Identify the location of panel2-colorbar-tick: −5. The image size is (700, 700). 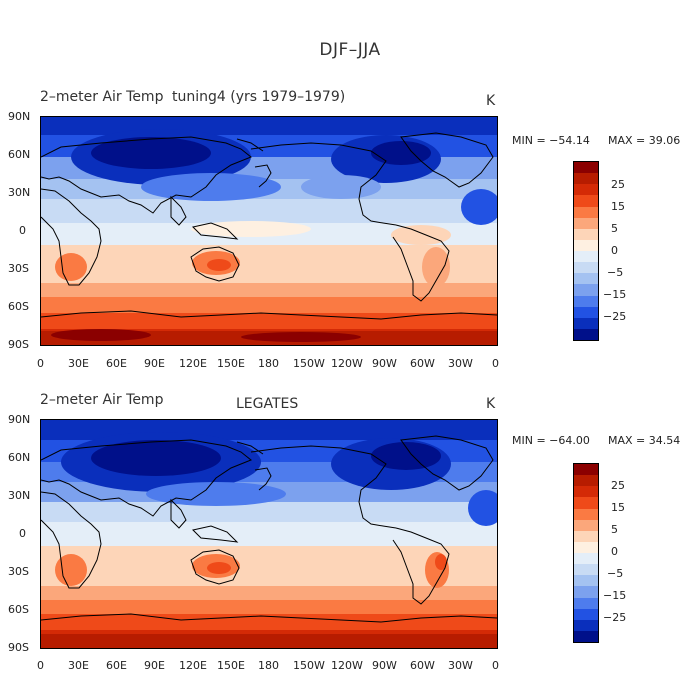
(615, 573).